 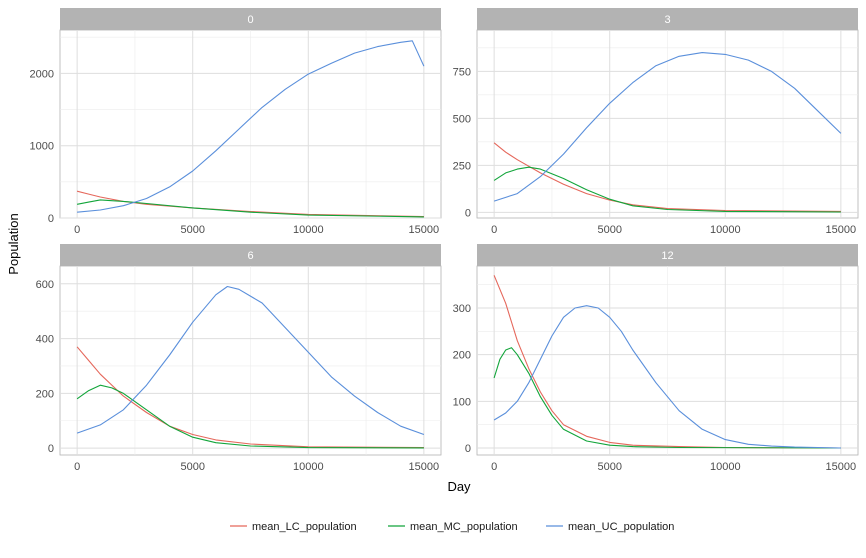 I want to click on facet-strip-label: 0, so click(x=250, y=20).